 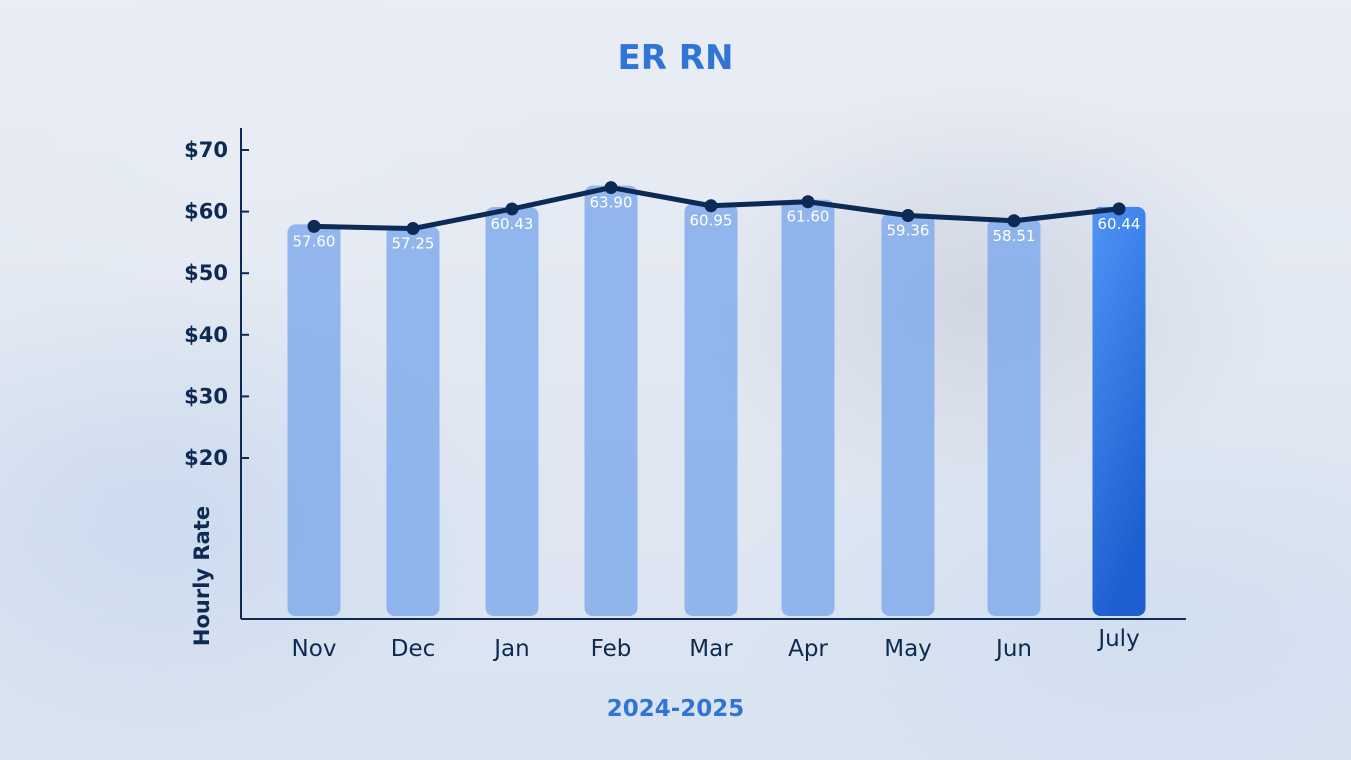 I want to click on x-tick-label: Apr, so click(x=808, y=649).